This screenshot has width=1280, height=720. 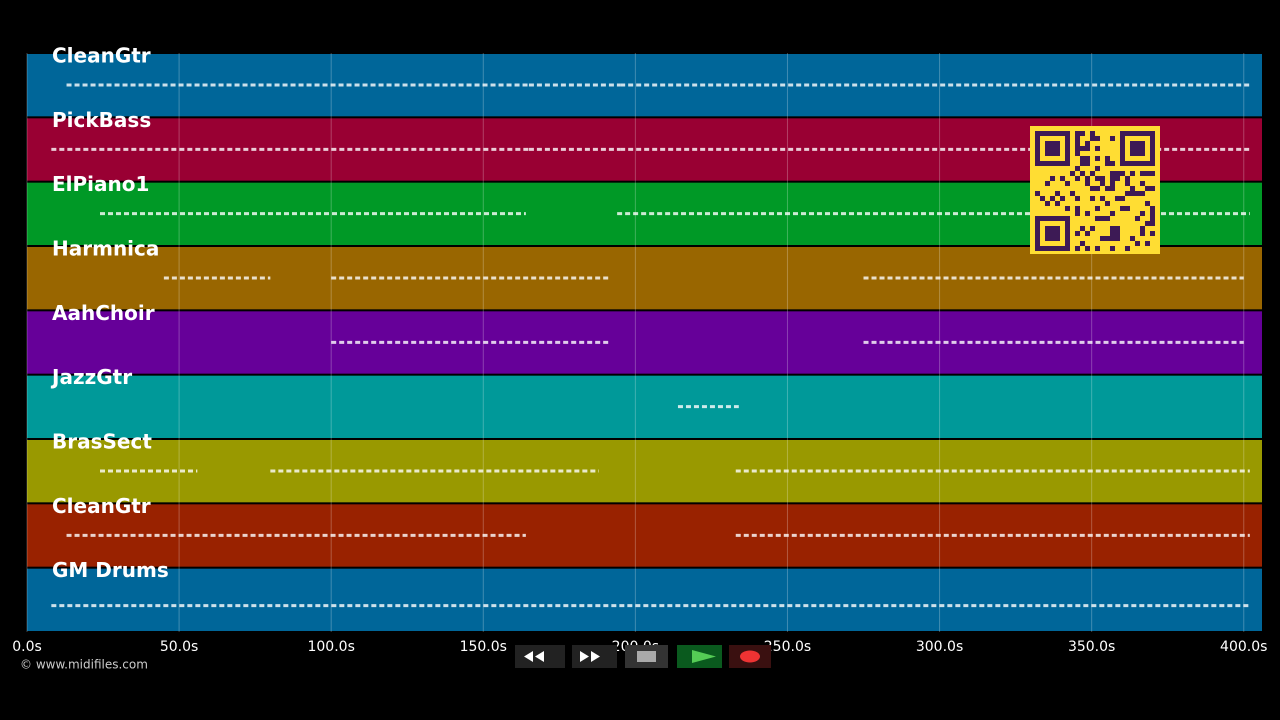 I want to click on copyright: © www.midifiles.com, so click(x=84, y=665).